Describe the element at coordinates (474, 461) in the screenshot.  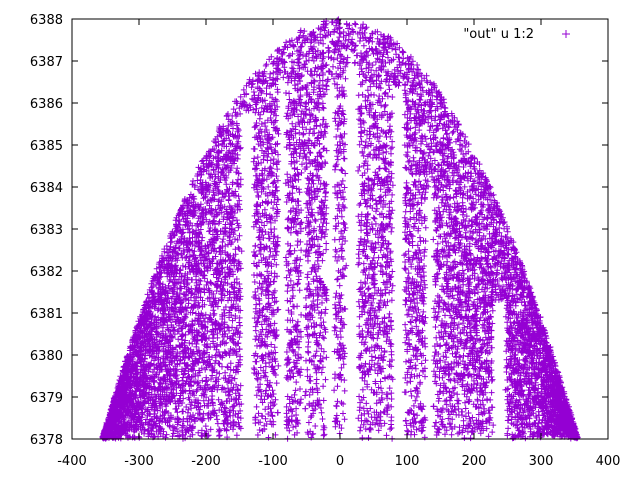
I see `x-tick-label: 200` at that location.